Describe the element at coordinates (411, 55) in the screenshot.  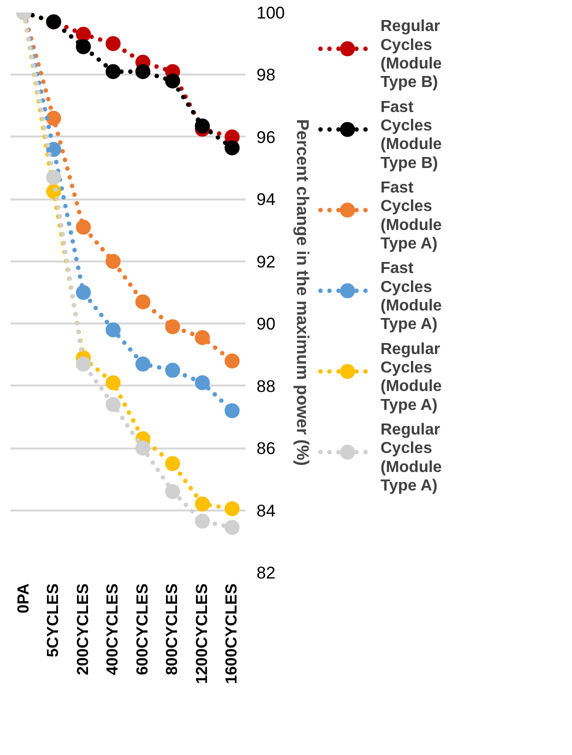
I see `legend-label: Regular Cycles (Module Type B)` at that location.